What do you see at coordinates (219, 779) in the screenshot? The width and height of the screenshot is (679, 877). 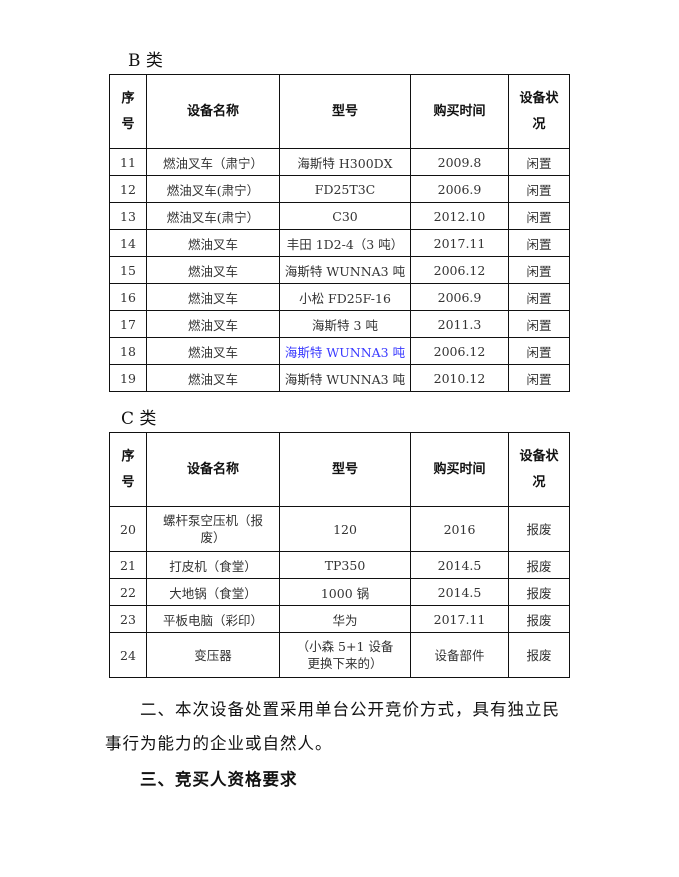 I see `heading-3: 三、竞买人资格要求` at bounding box center [219, 779].